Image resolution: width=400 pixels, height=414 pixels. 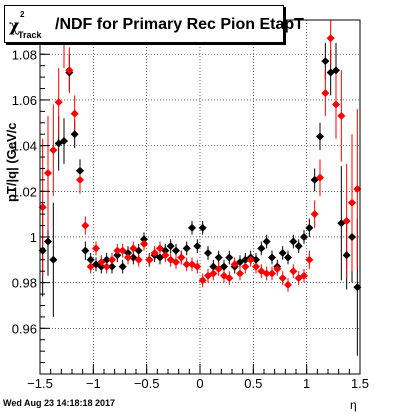 I want to click on y-tick-label: 1.08, so click(x=24, y=54).